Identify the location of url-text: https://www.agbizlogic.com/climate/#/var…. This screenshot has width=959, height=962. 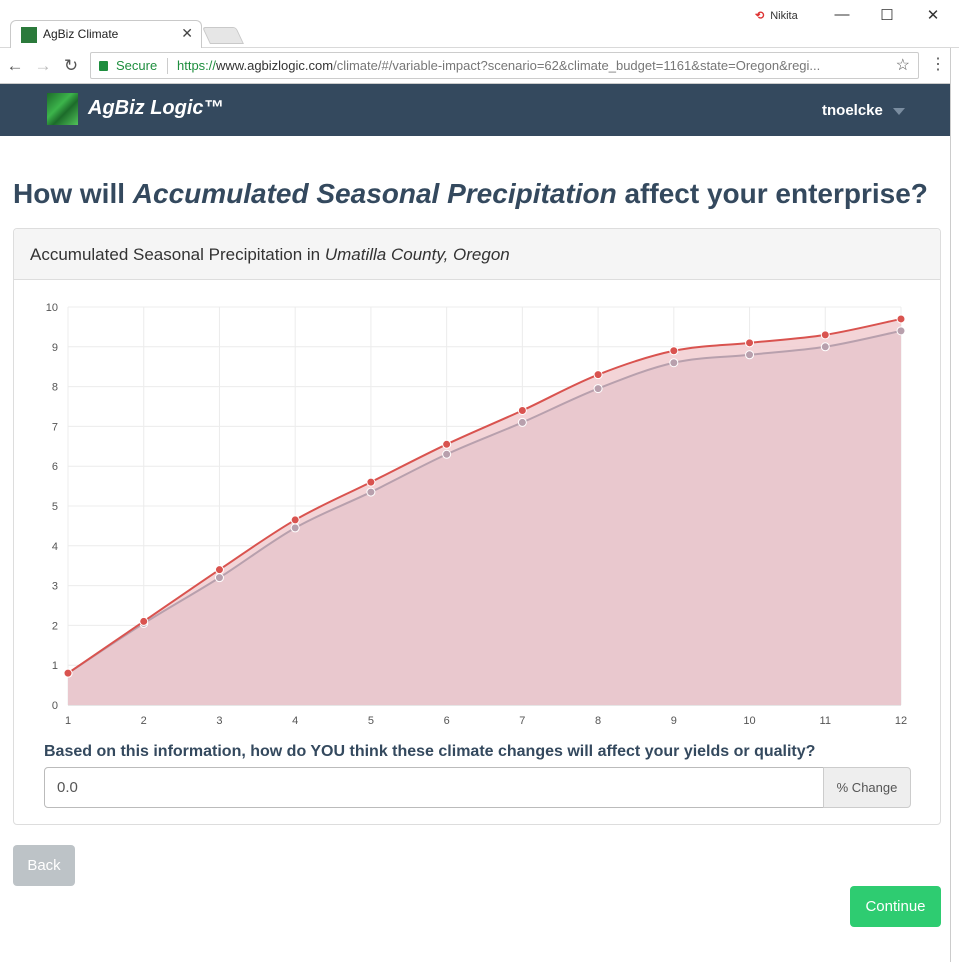
(499, 65).